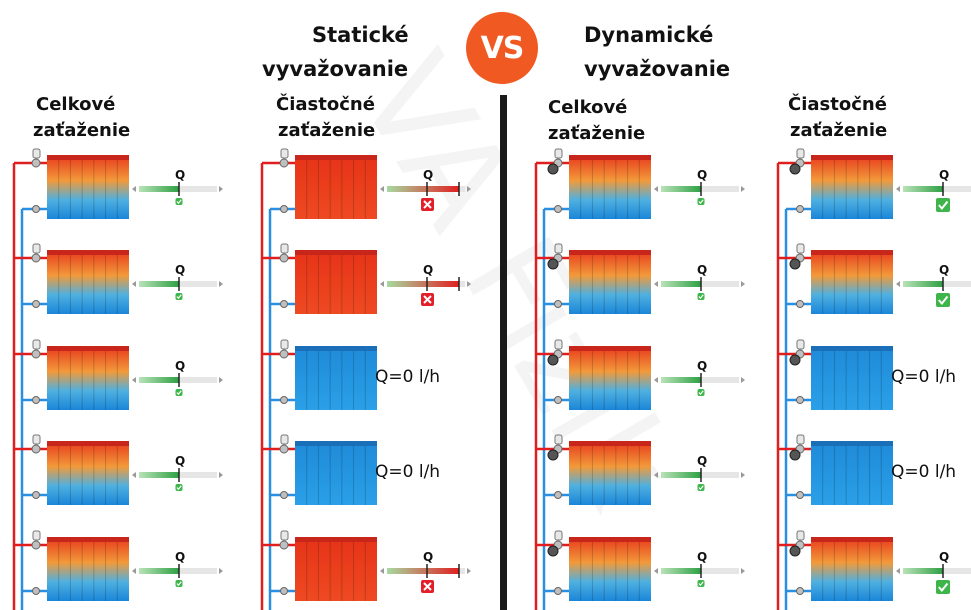 Image resolution: width=971 pixels, height=610 pixels. Describe the element at coordinates (335, 69) in the screenshot. I see `static-title-line2: vyvažovanie` at that location.